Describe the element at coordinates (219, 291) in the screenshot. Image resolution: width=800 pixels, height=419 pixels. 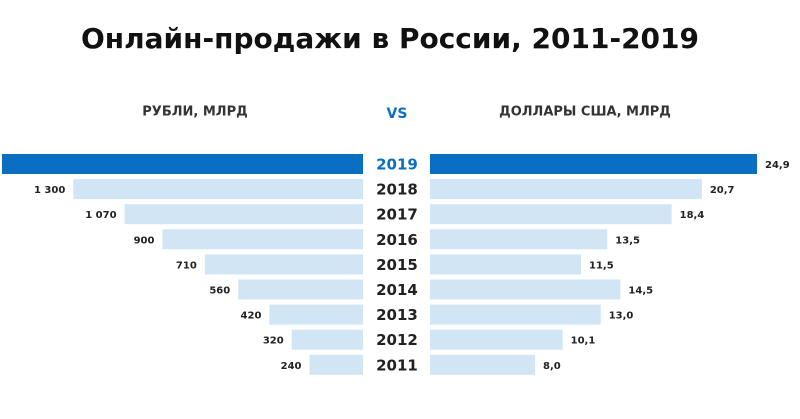
I see `value-label: 560` at that location.